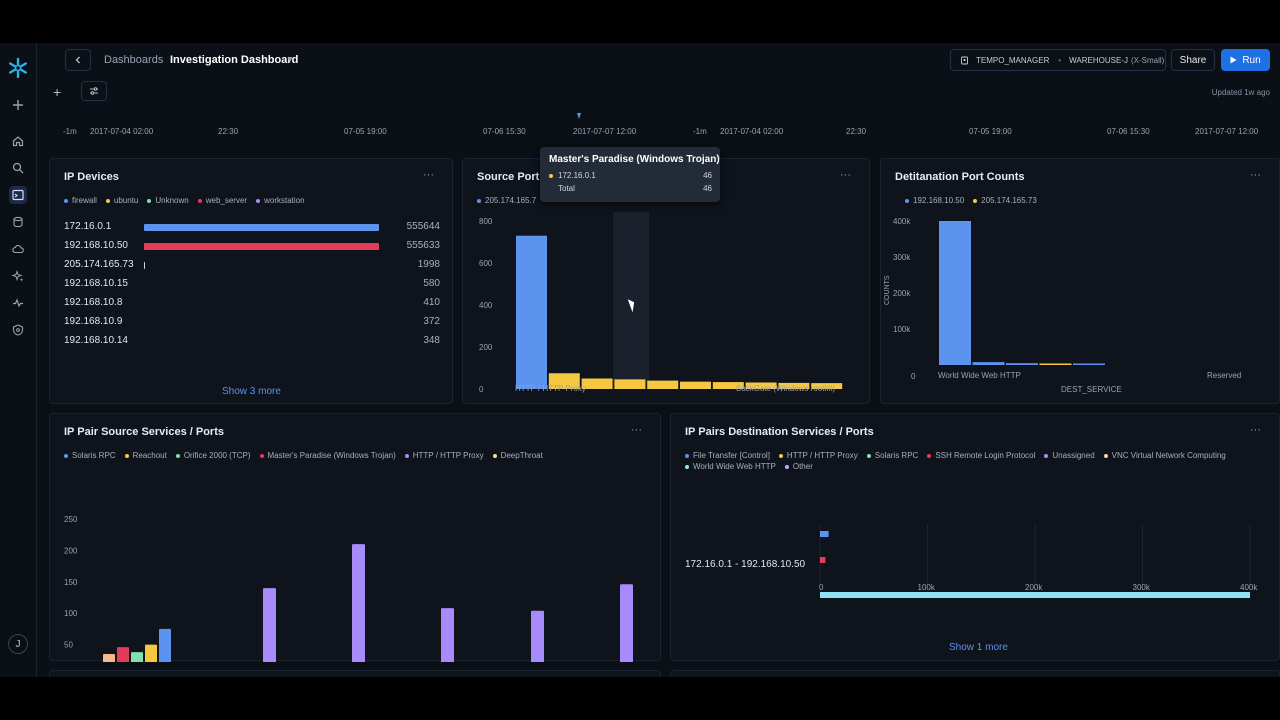  I want to click on legend-item: 192.168.10.50, so click(934, 200).